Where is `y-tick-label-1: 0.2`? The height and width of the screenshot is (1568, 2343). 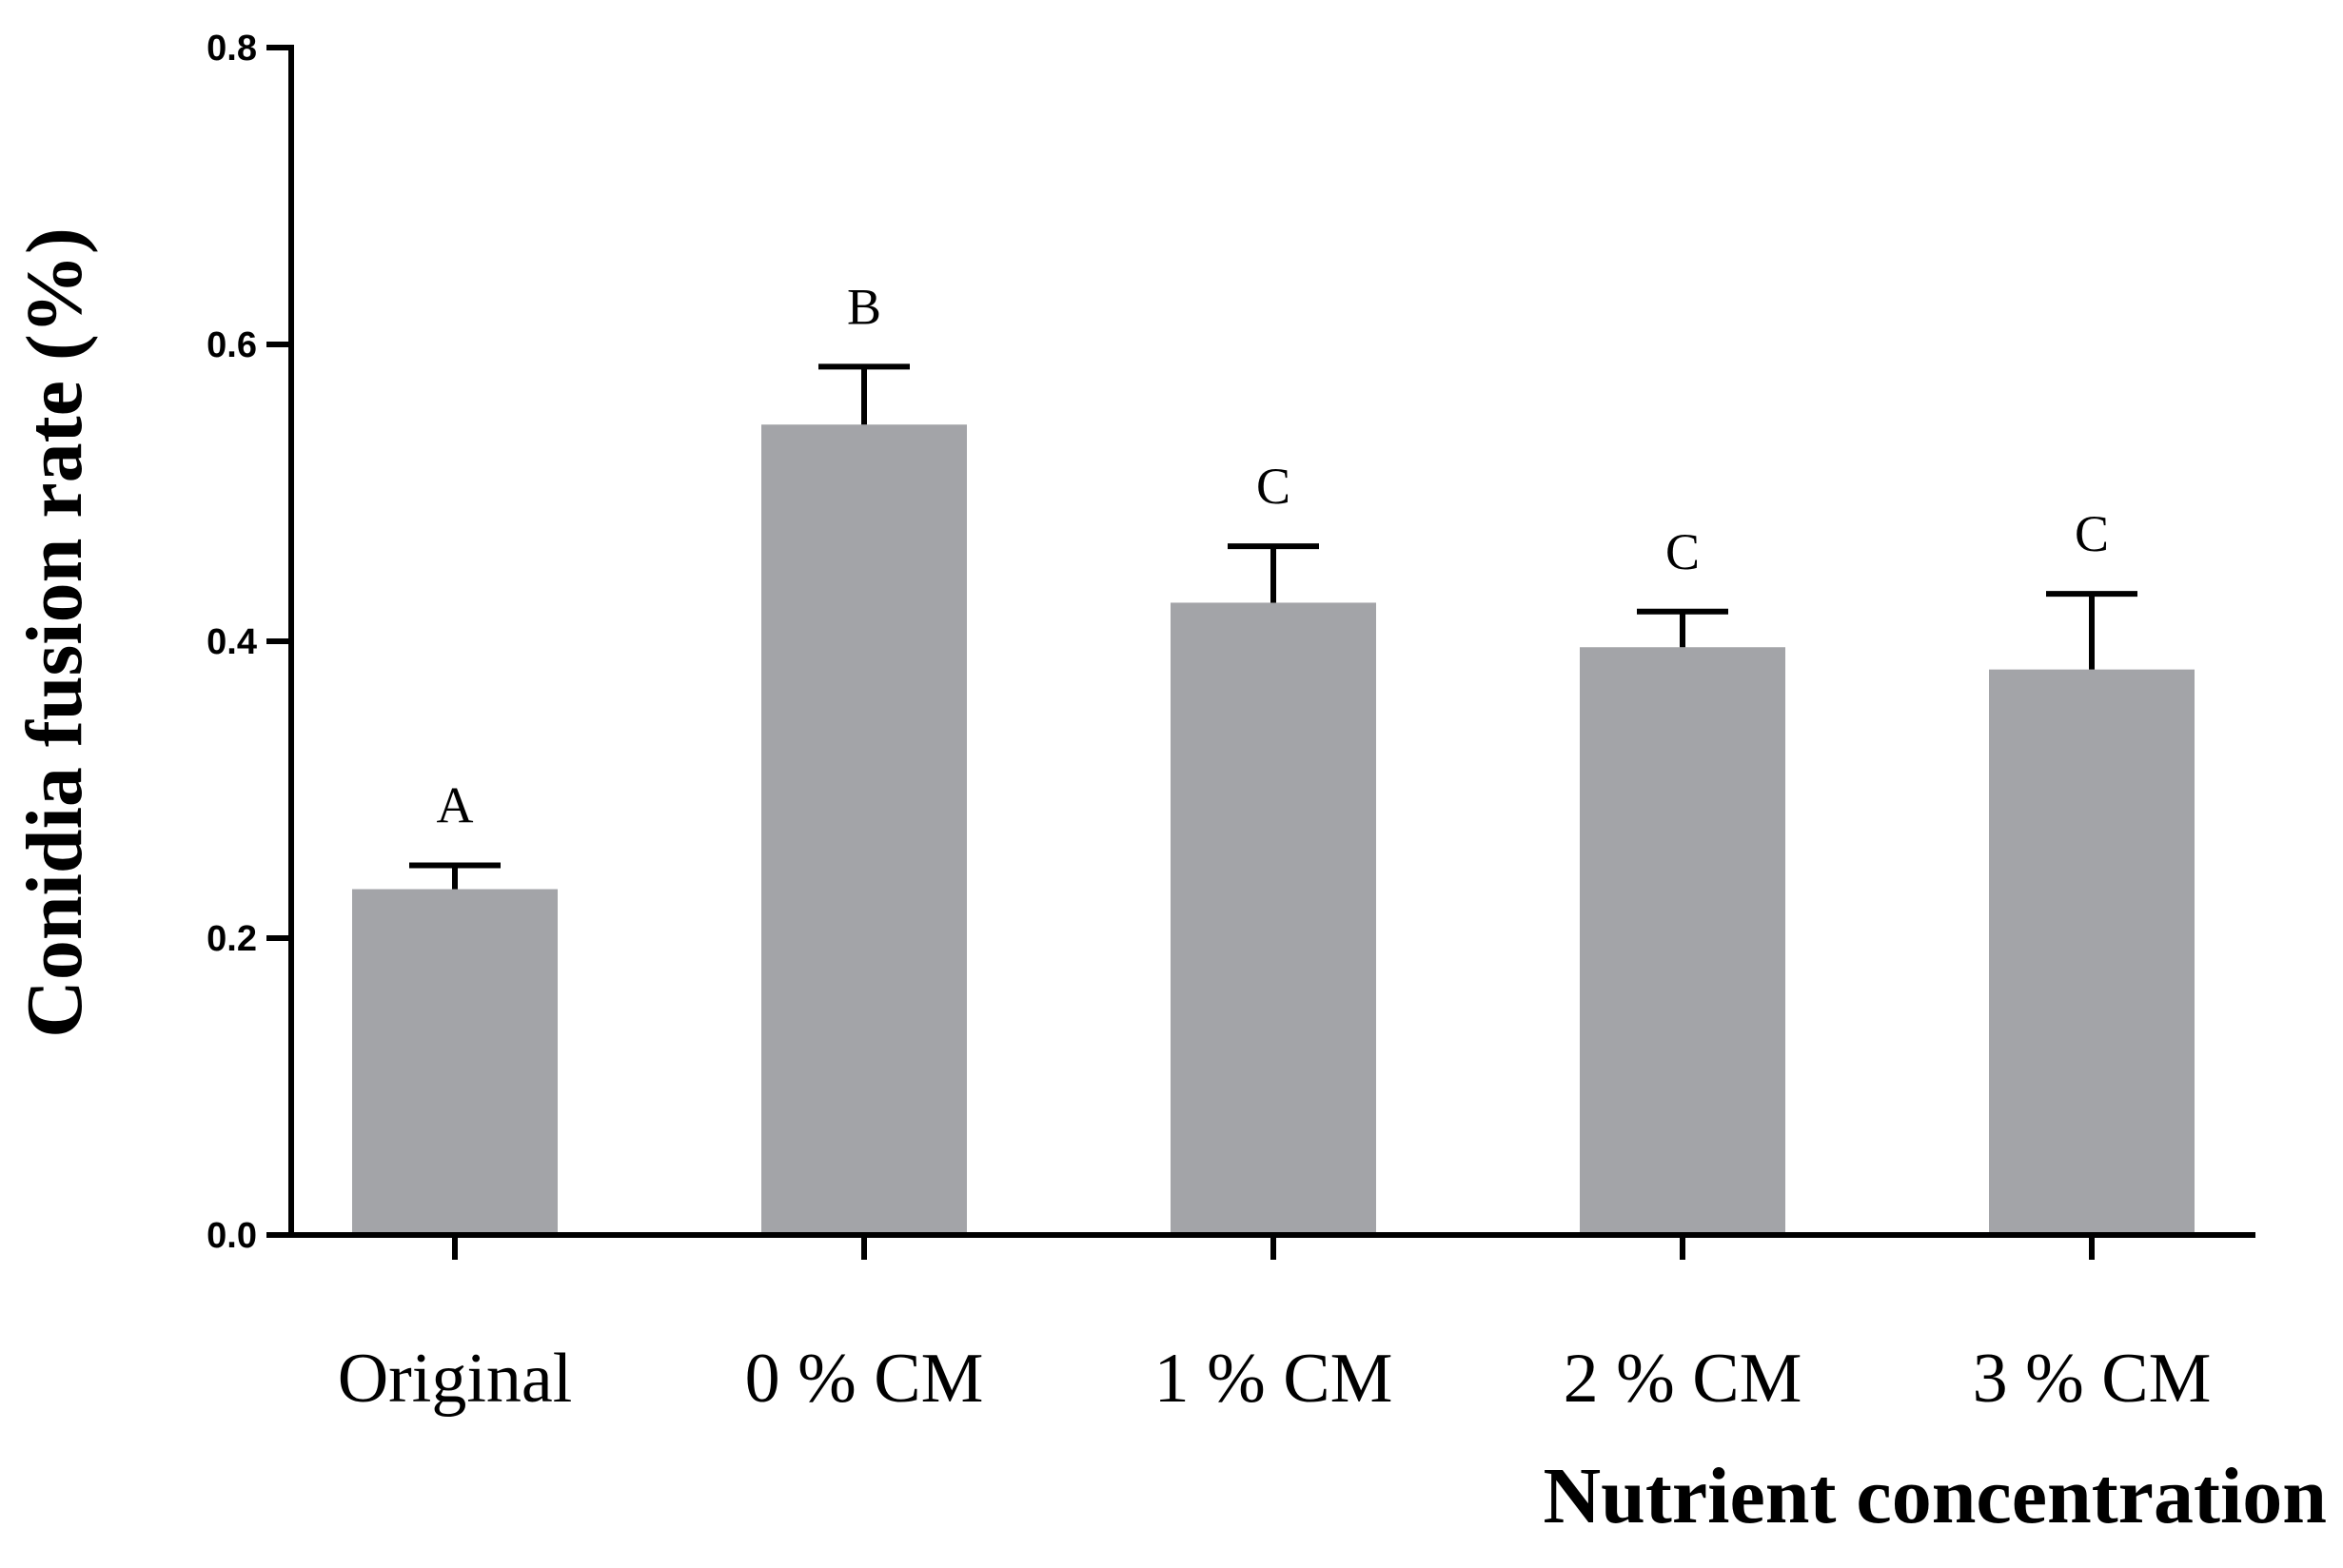 y-tick-label-1: 0.2 is located at coordinates (232, 939).